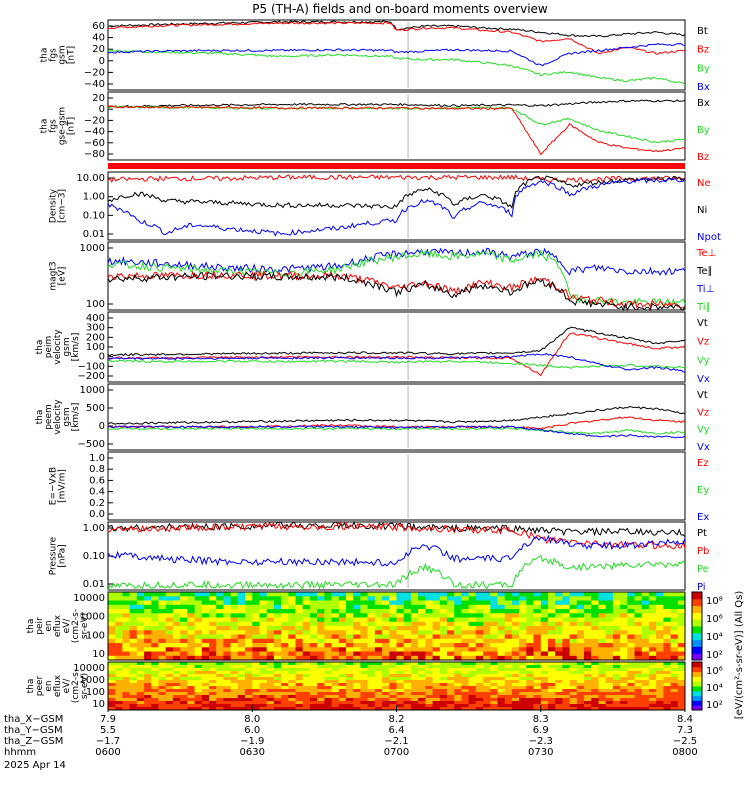 The height and width of the screenshot is (800, 750). Describe the element at coordinates (684, 752) in the screenshot. I see `x-row-value: 0800` at that location.